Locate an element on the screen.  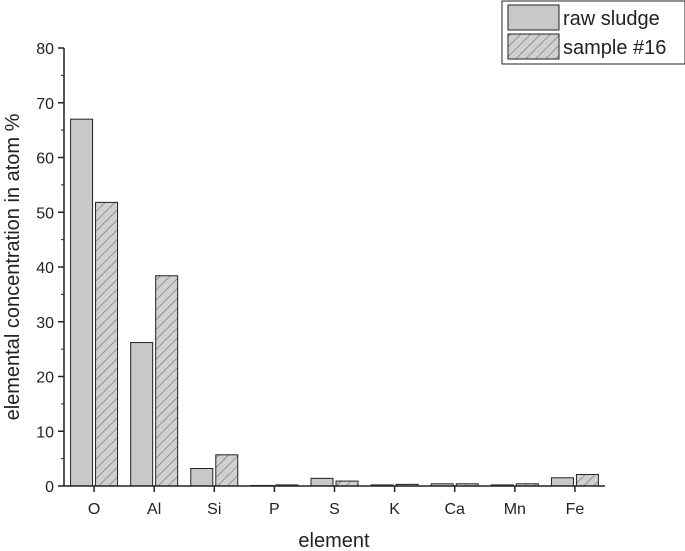
legend-label-raw-sludge: raw sludge is located at coordinates (611, 19).